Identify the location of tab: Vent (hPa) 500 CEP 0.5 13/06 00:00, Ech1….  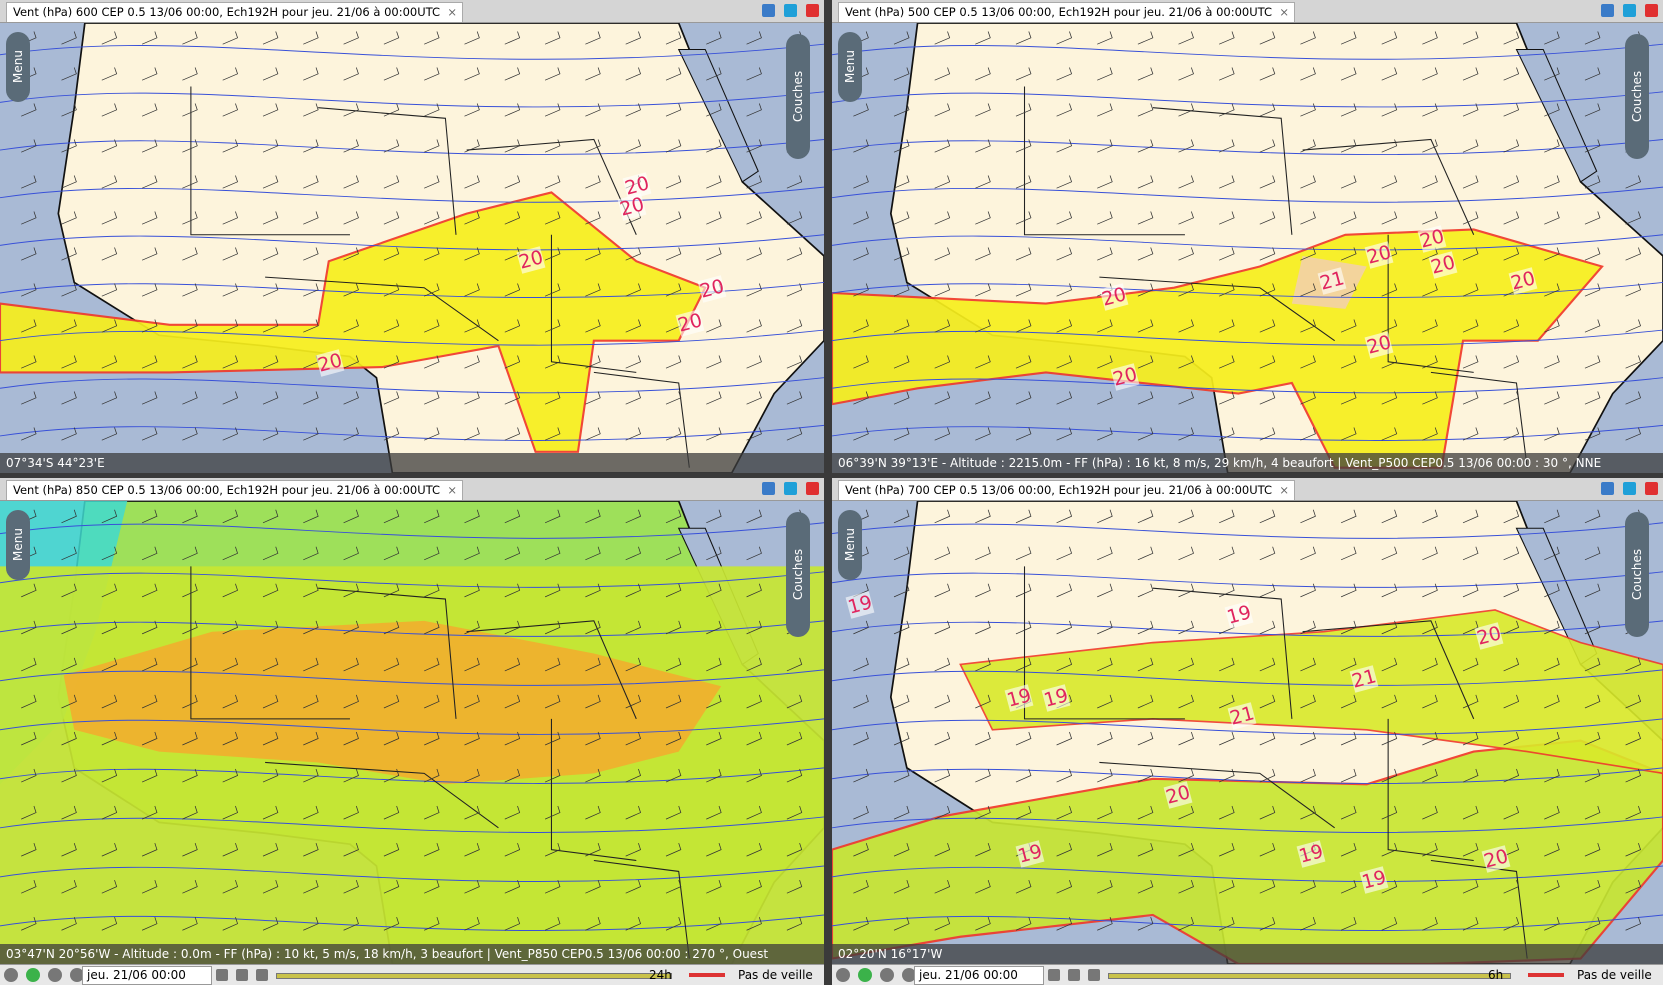
(1067, 12).